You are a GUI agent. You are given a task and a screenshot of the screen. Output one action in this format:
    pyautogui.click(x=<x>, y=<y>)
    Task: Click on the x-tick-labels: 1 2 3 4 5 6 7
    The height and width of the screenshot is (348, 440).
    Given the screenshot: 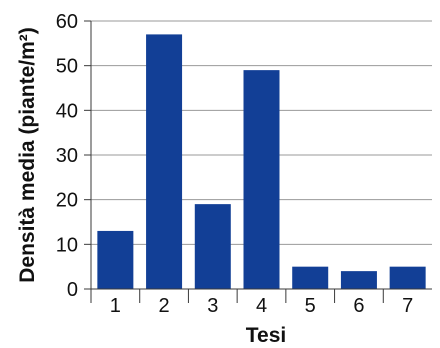 What is the action you would take?
    pyautogui.click(x=261, y=306)
    